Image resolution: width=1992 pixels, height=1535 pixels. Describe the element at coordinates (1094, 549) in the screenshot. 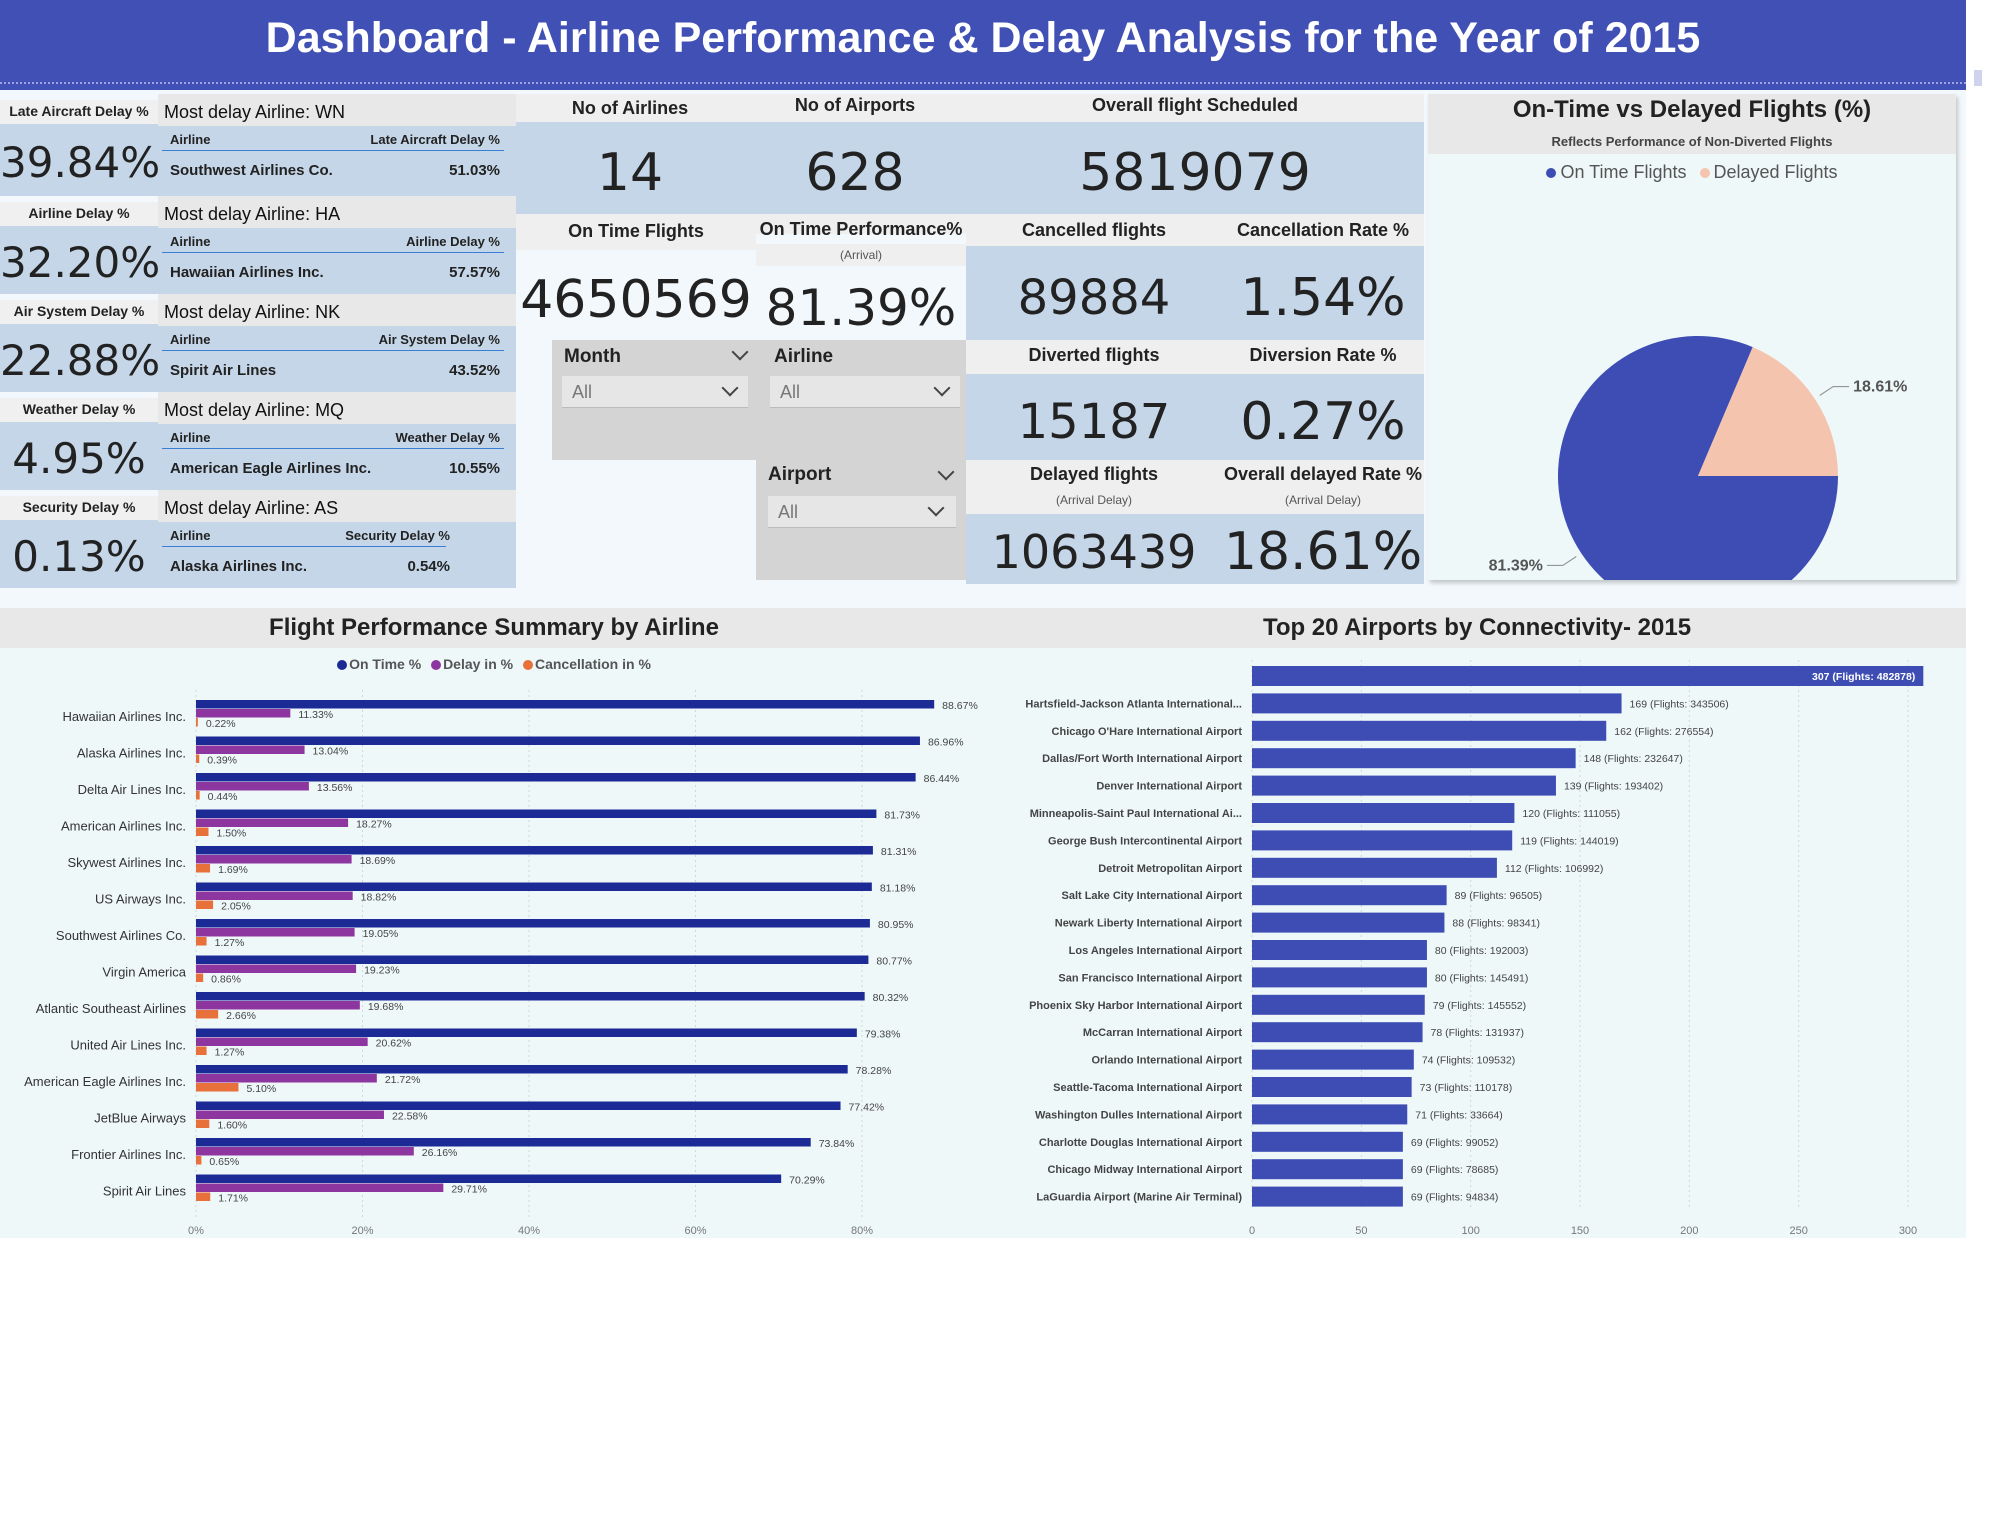

I see `kpi-delayed-value: 1063439` at that location.